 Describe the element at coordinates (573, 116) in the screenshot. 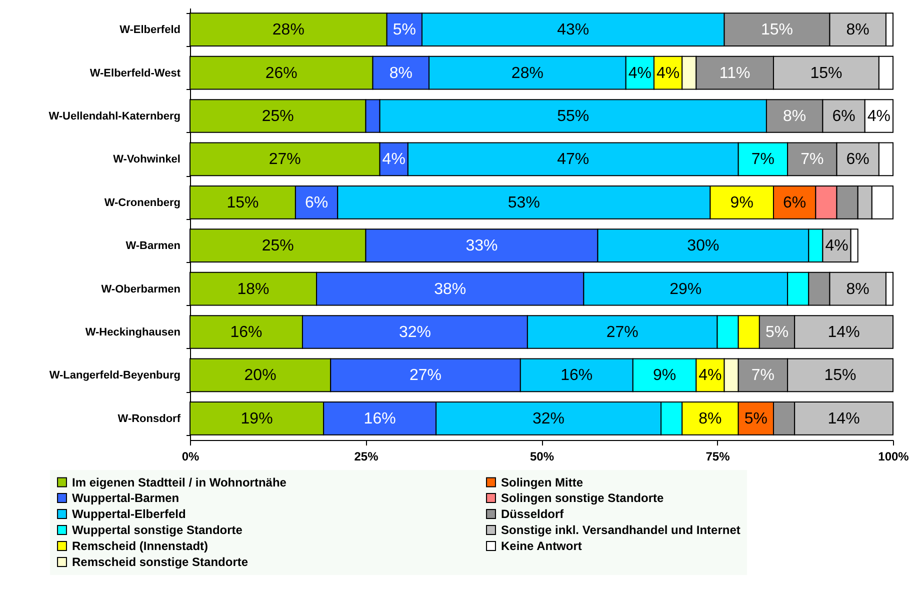

I see `data-label: 55%` at that location.